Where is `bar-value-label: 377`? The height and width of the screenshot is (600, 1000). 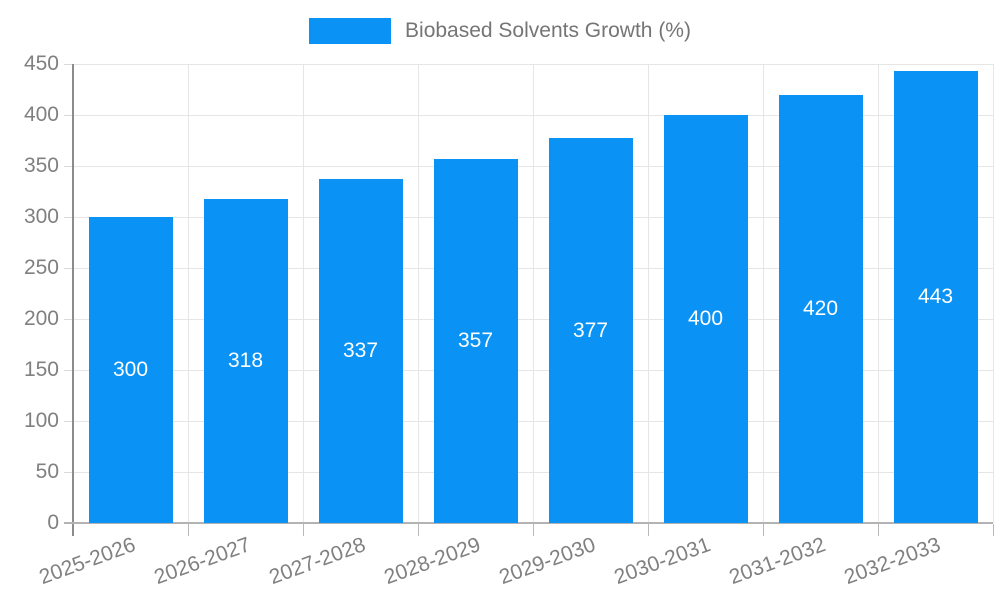
bar-value-label: 377 is located at coordinates (590, 330).